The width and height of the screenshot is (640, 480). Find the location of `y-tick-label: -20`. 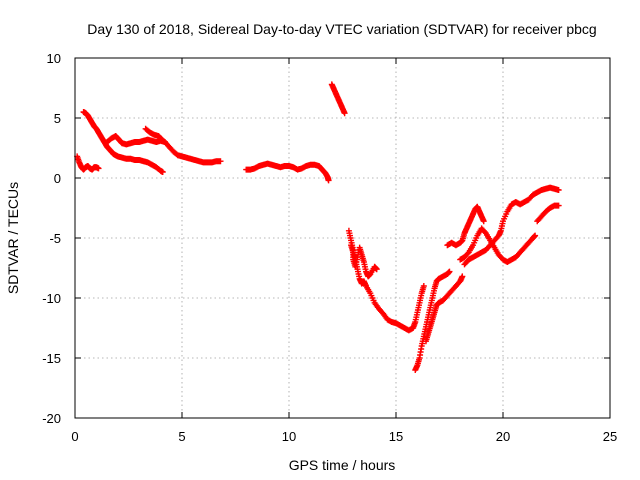

y-tick-label: -20 is located at coordinates (51, 418).